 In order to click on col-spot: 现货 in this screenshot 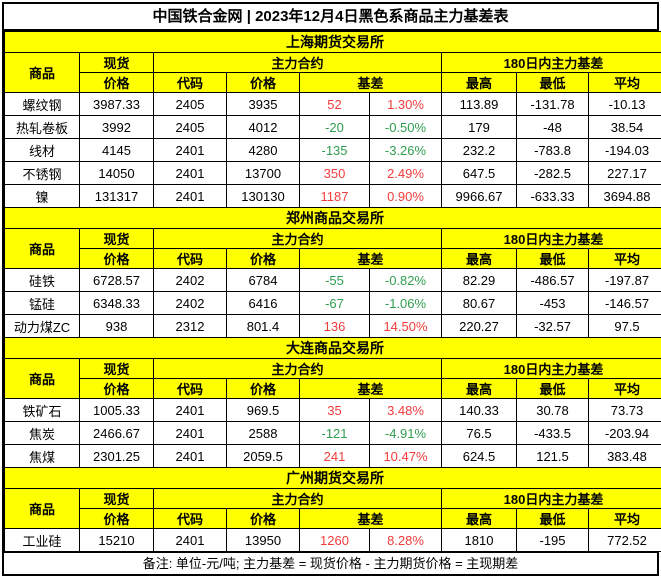, I will do `click(117, 63)`.